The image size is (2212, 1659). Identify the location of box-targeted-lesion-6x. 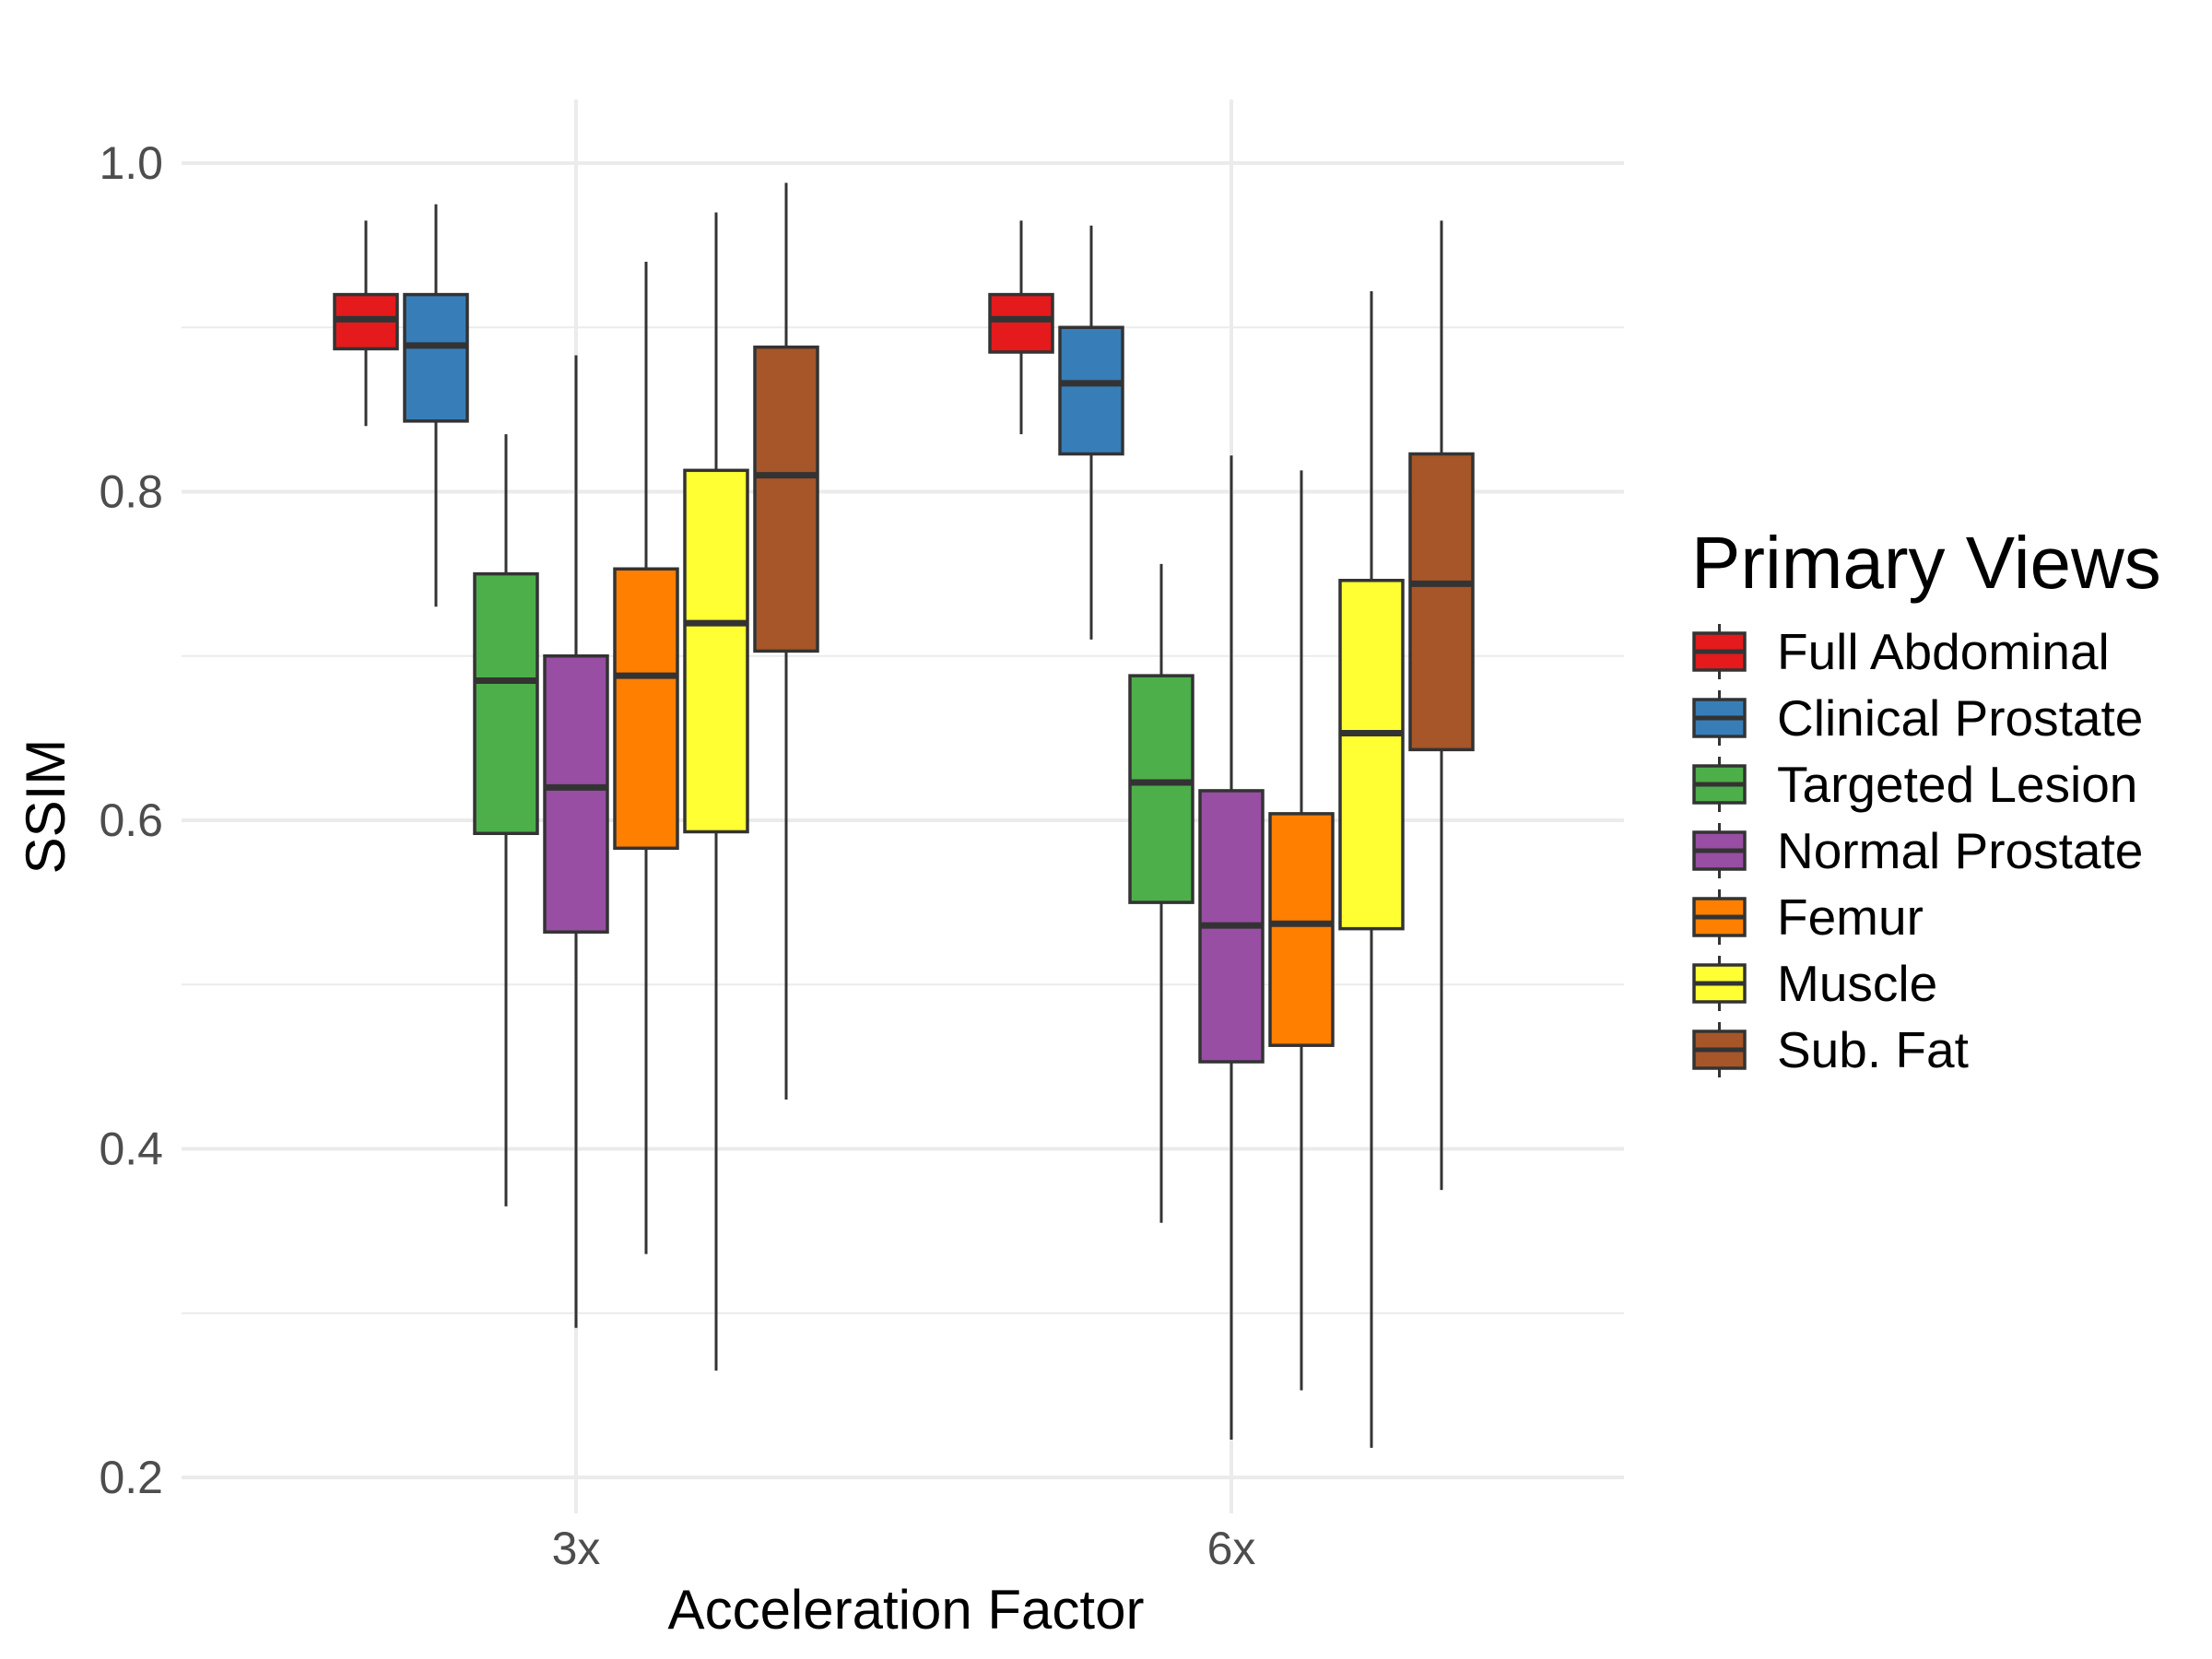
(1161, 893).